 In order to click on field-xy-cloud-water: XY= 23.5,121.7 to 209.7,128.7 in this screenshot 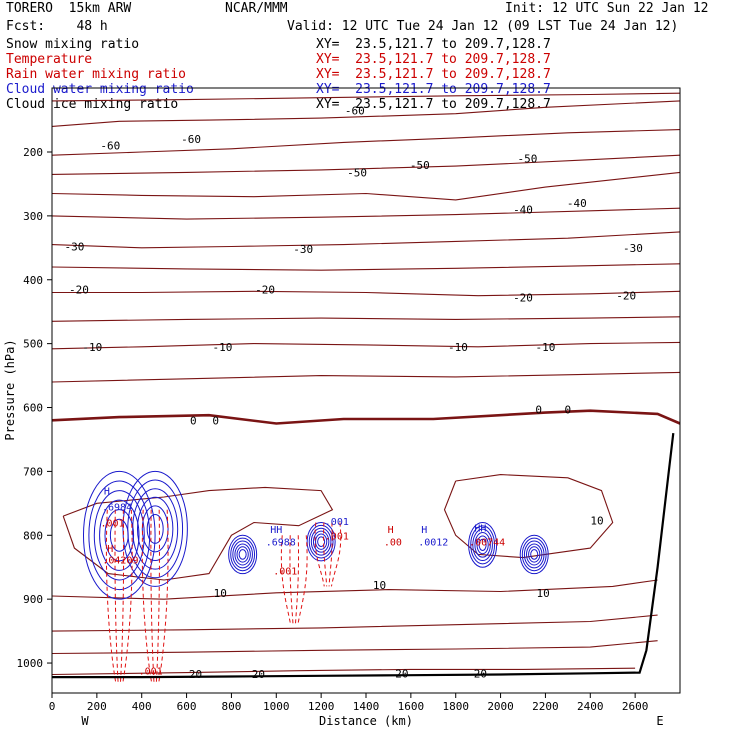, I will do `click(433, 89)`.